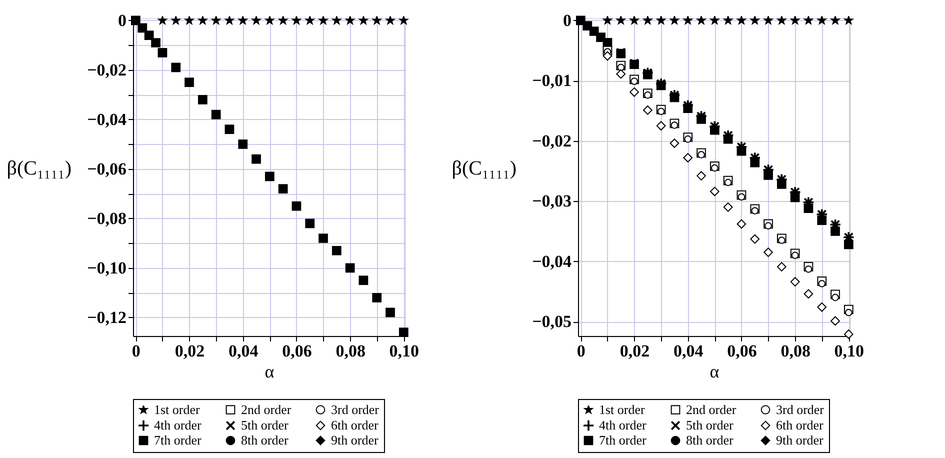  I want to click on y-tick-label: −0,08, so click(106, 218).